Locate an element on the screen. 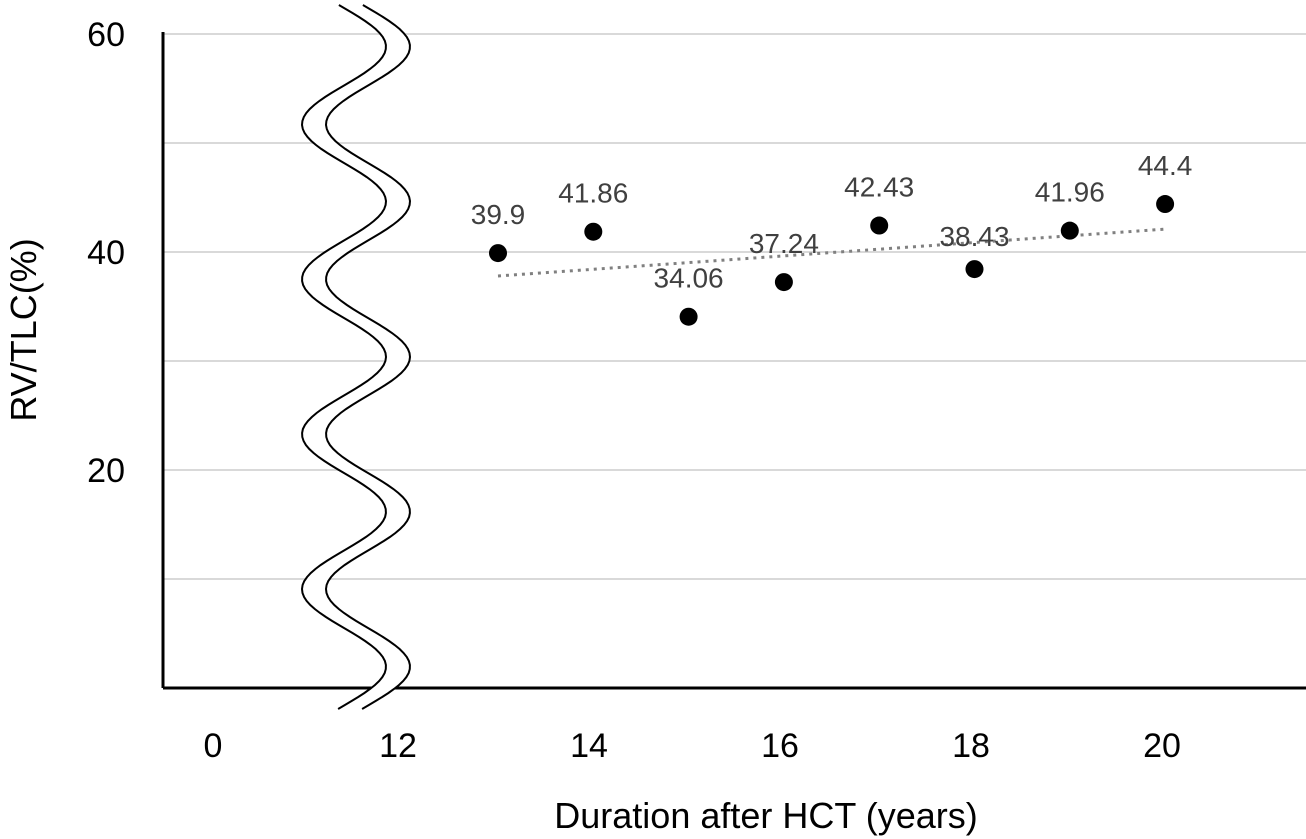  x-axis-title: Duration after HCT (years) is located at coordinates (765, 815).